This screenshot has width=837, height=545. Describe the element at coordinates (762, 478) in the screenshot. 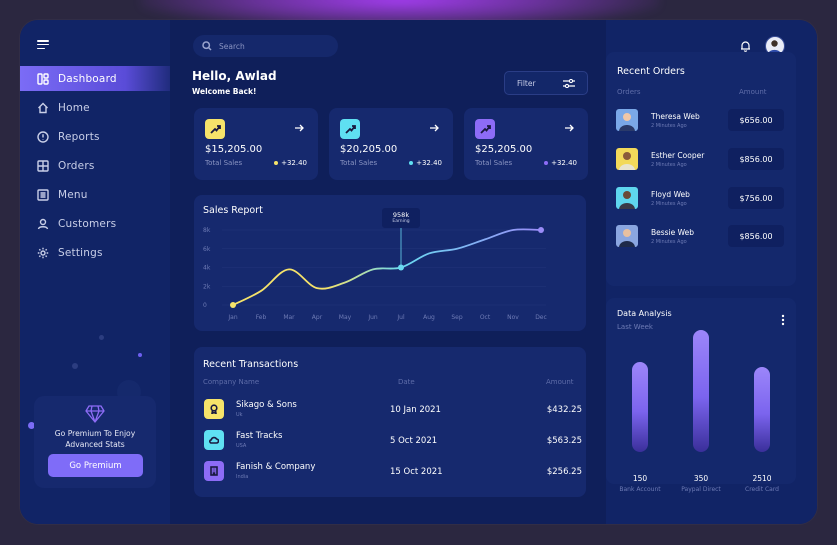

I see `bar-value: 2510` at that location.